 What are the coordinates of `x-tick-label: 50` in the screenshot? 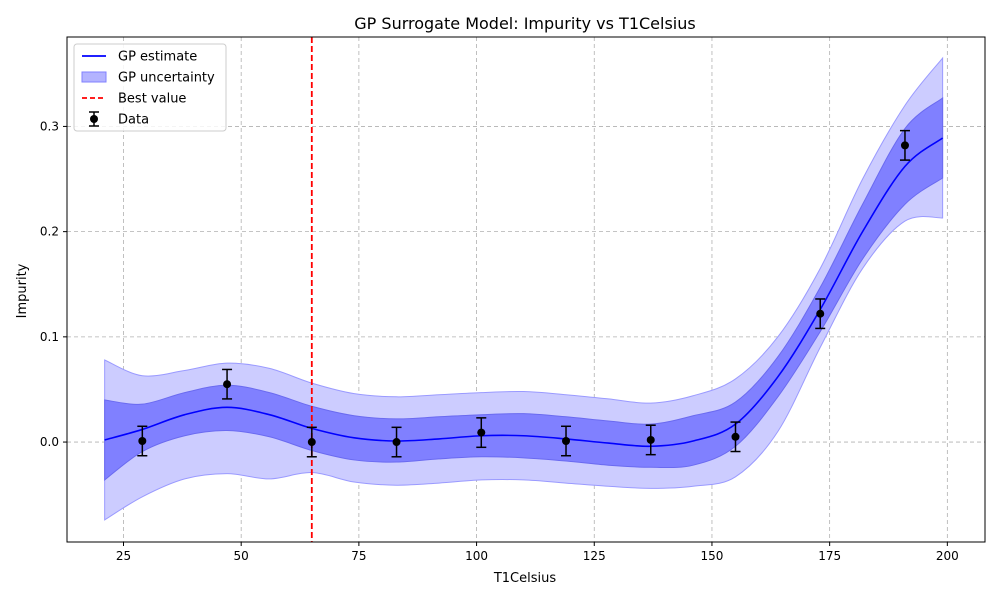 It's located at (241, 556).